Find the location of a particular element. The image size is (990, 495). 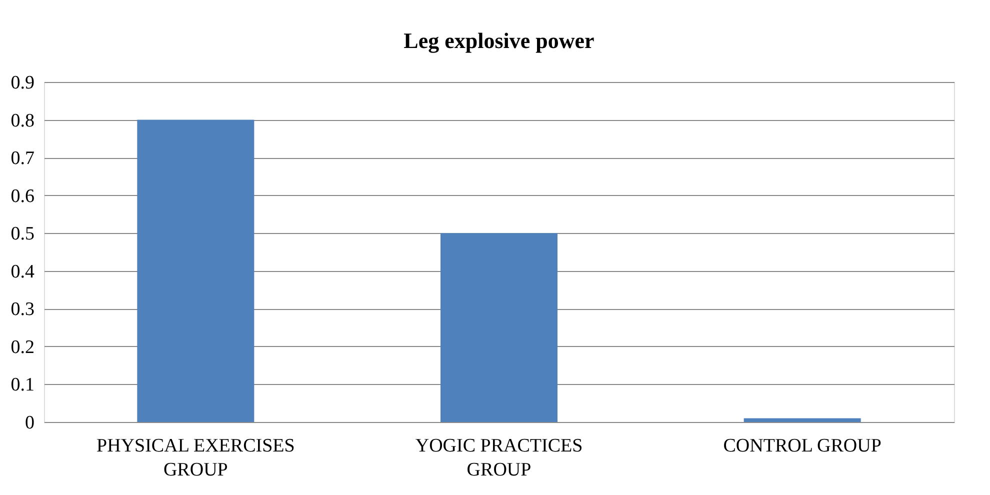

chart-title: Leg explosive power is located at coordinates (499, 40).